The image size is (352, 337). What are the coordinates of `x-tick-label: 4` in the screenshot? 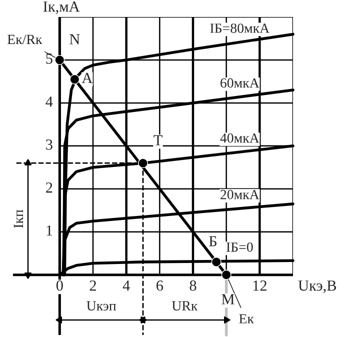 It's located at (126, 285).